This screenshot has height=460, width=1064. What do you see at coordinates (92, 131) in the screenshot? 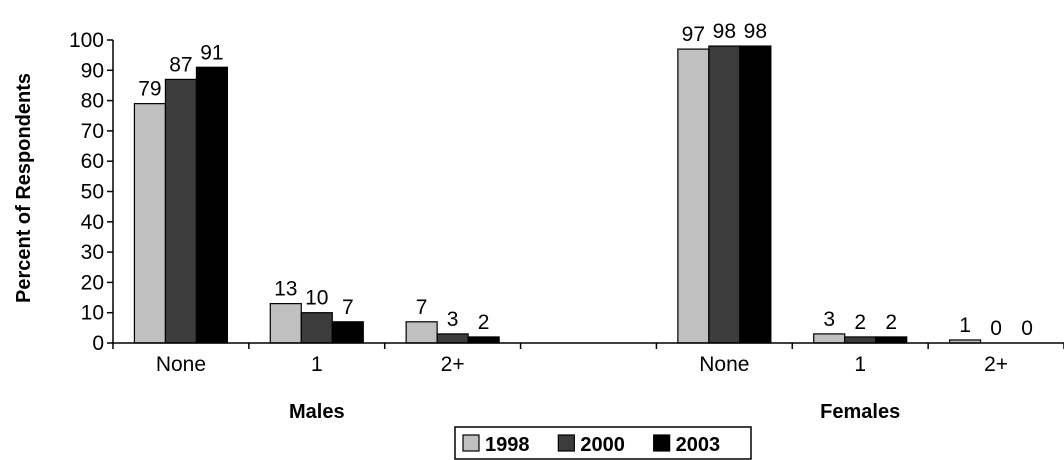
I see `y-tick-label: 70` at bounding box center [92, 131].